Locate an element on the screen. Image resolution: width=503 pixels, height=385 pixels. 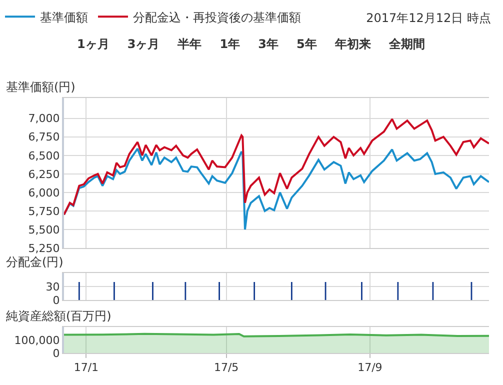
text: 5年 is located at coordinates (306, 44).